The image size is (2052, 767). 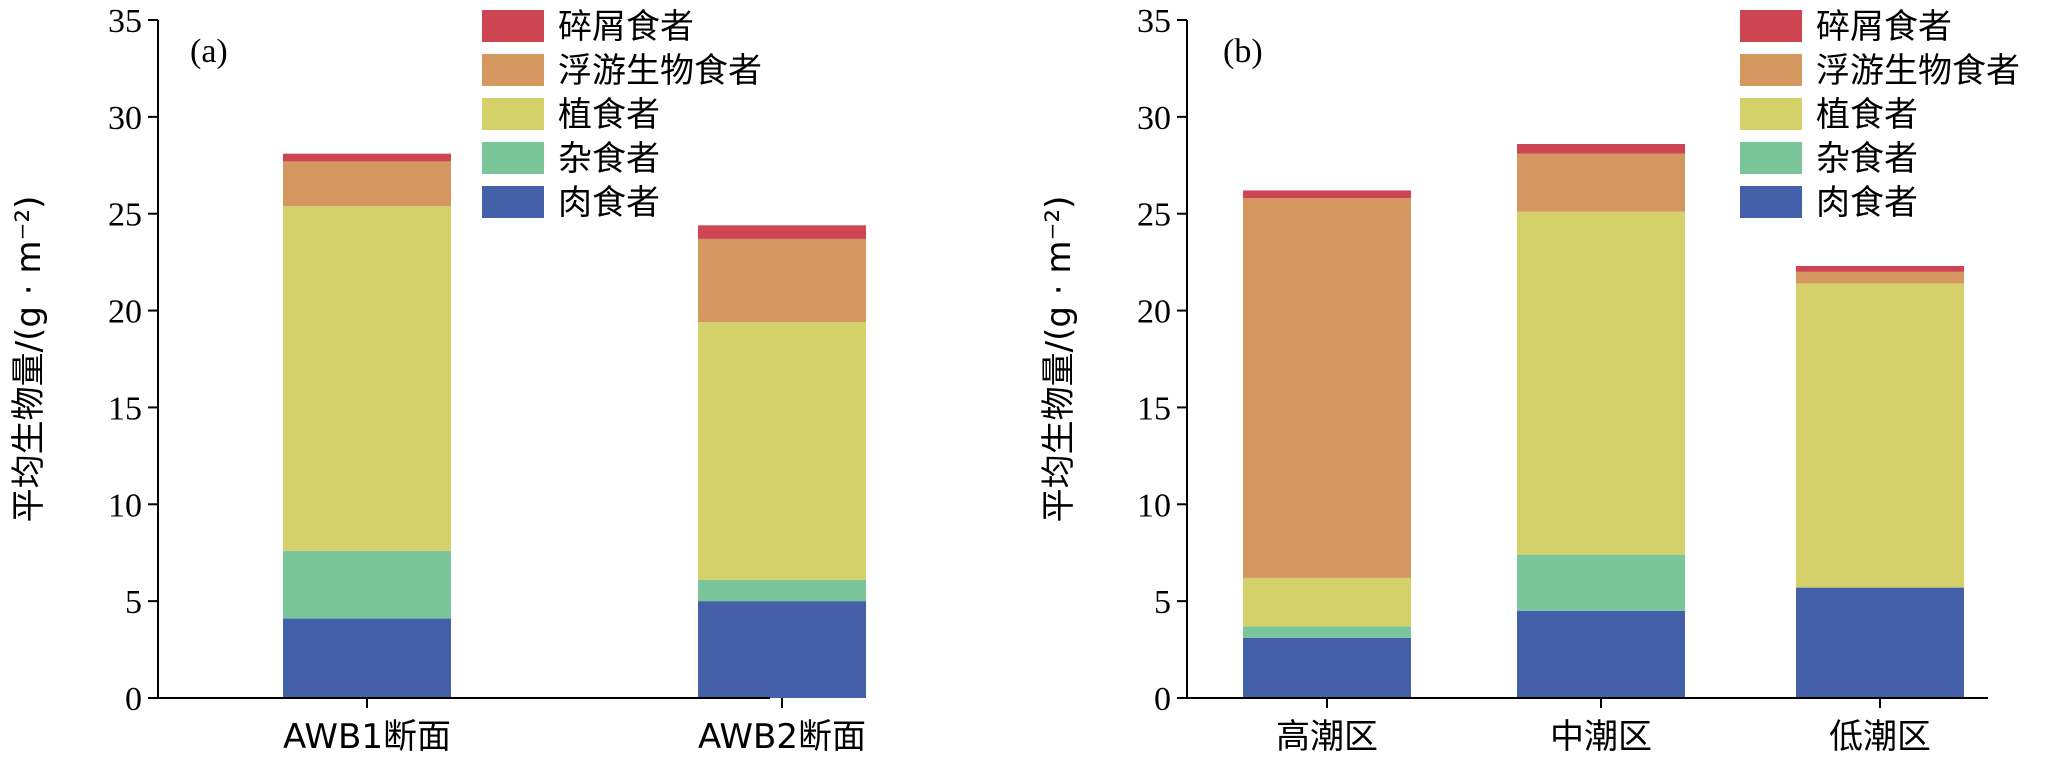 I want to click on panel-label: (a), so click(x=209, y=51).